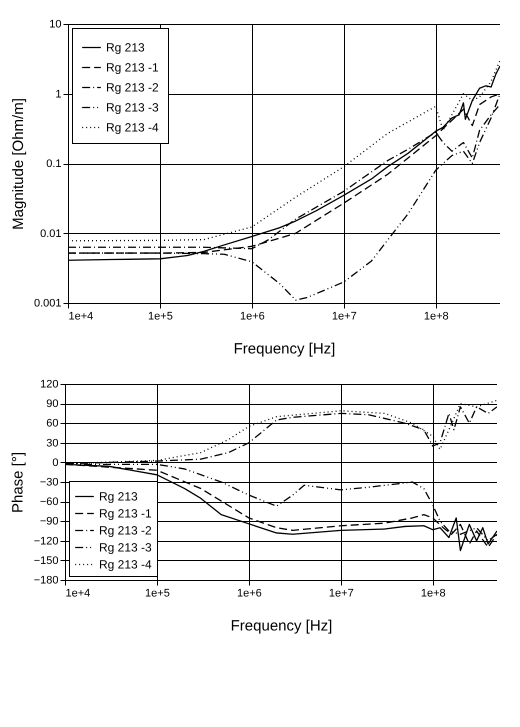 This screenshot has height=727, width=520. Describe the element at coordinates (55, 24) in the screenshot. I see `y-tick-label: 10` at that location.